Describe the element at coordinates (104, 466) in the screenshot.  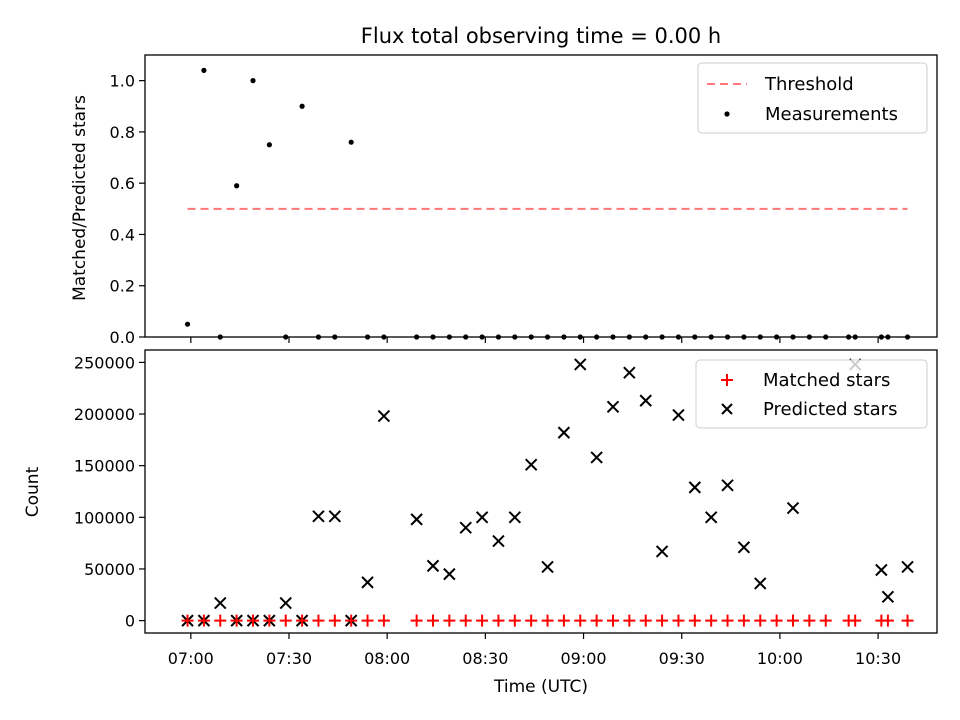
I see `bottom-y-tick-label: 150000` at that location.